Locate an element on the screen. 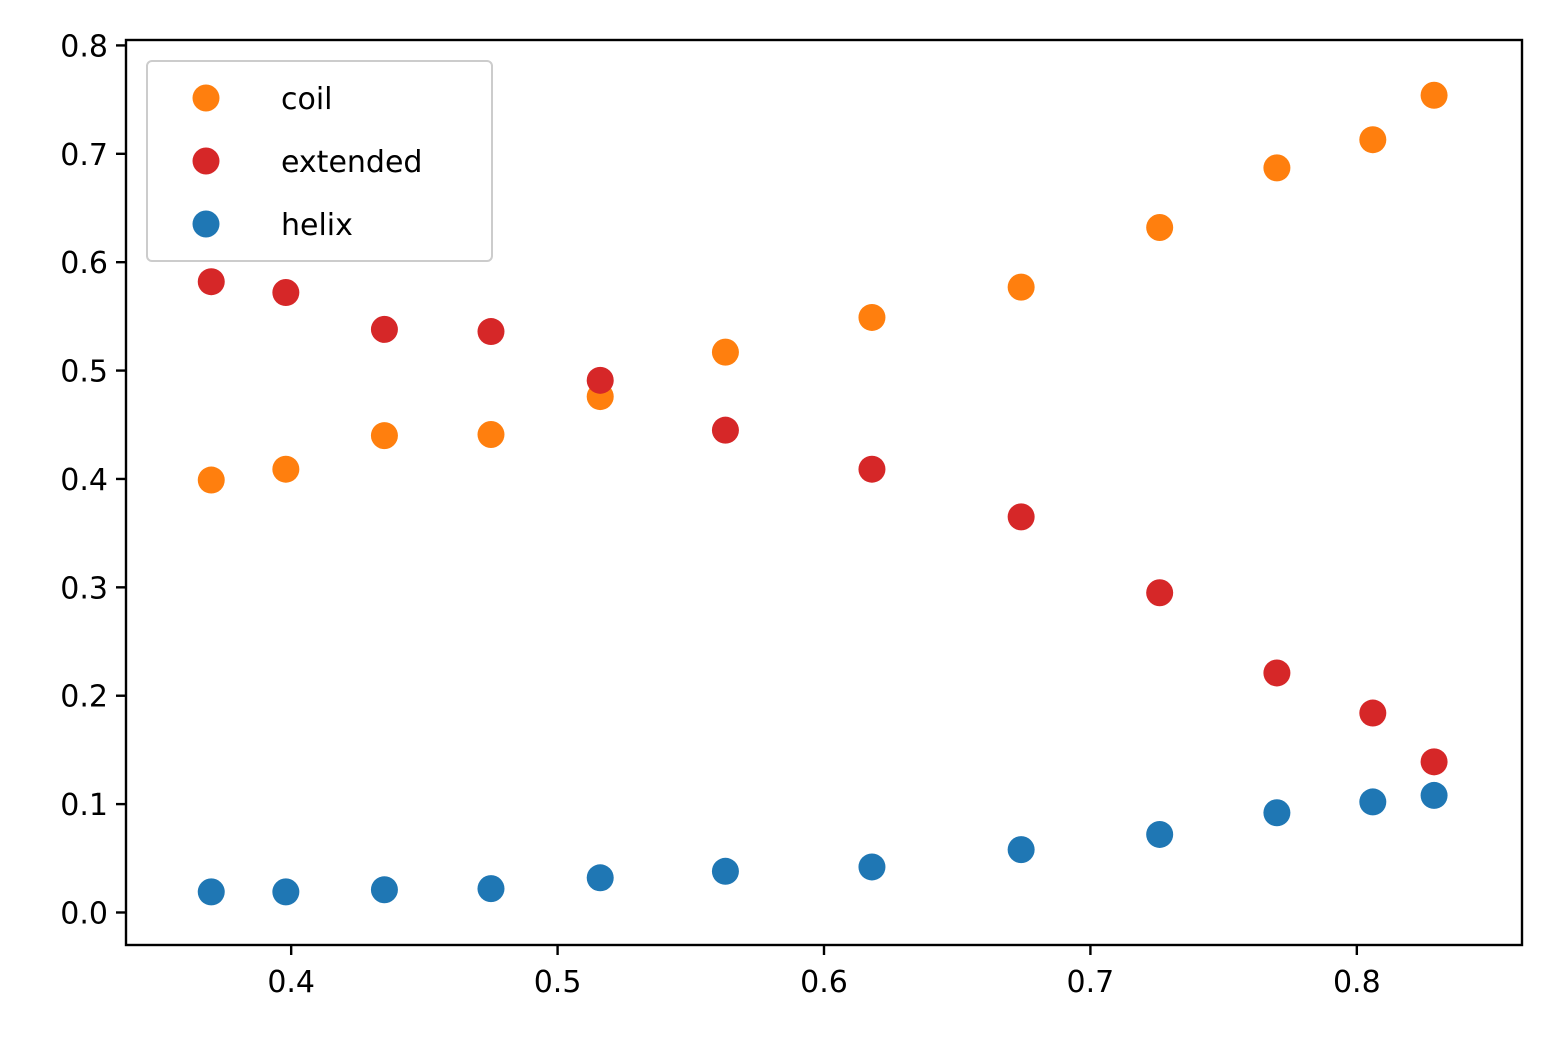 The height and width of the screenshot is (1047, 1554). legend-label-extended: extended is located at coordinates (351, 162).